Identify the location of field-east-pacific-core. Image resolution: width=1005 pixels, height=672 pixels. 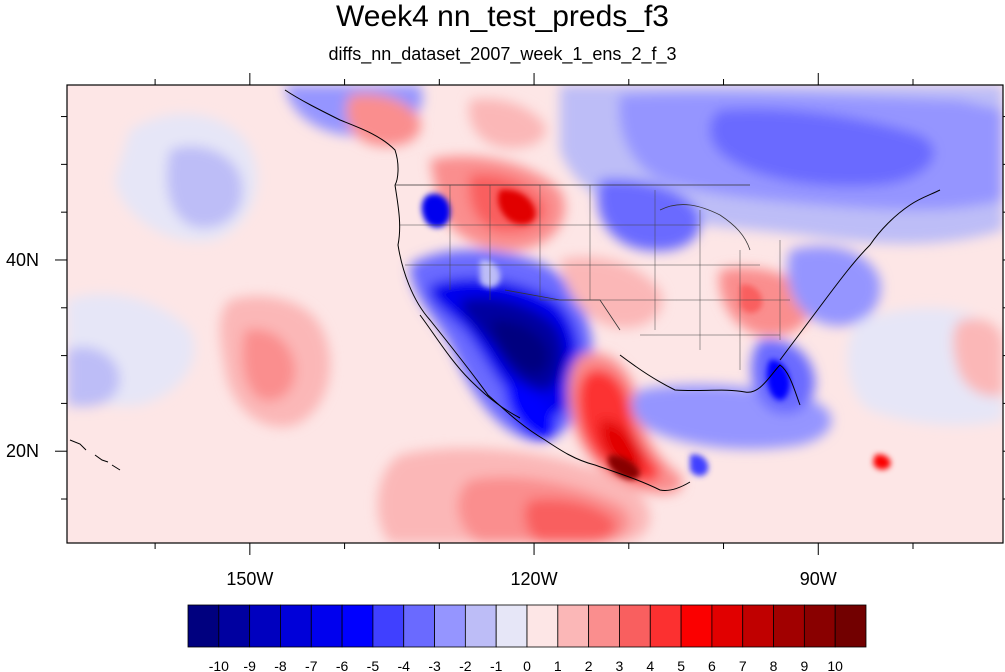
(570, 520).